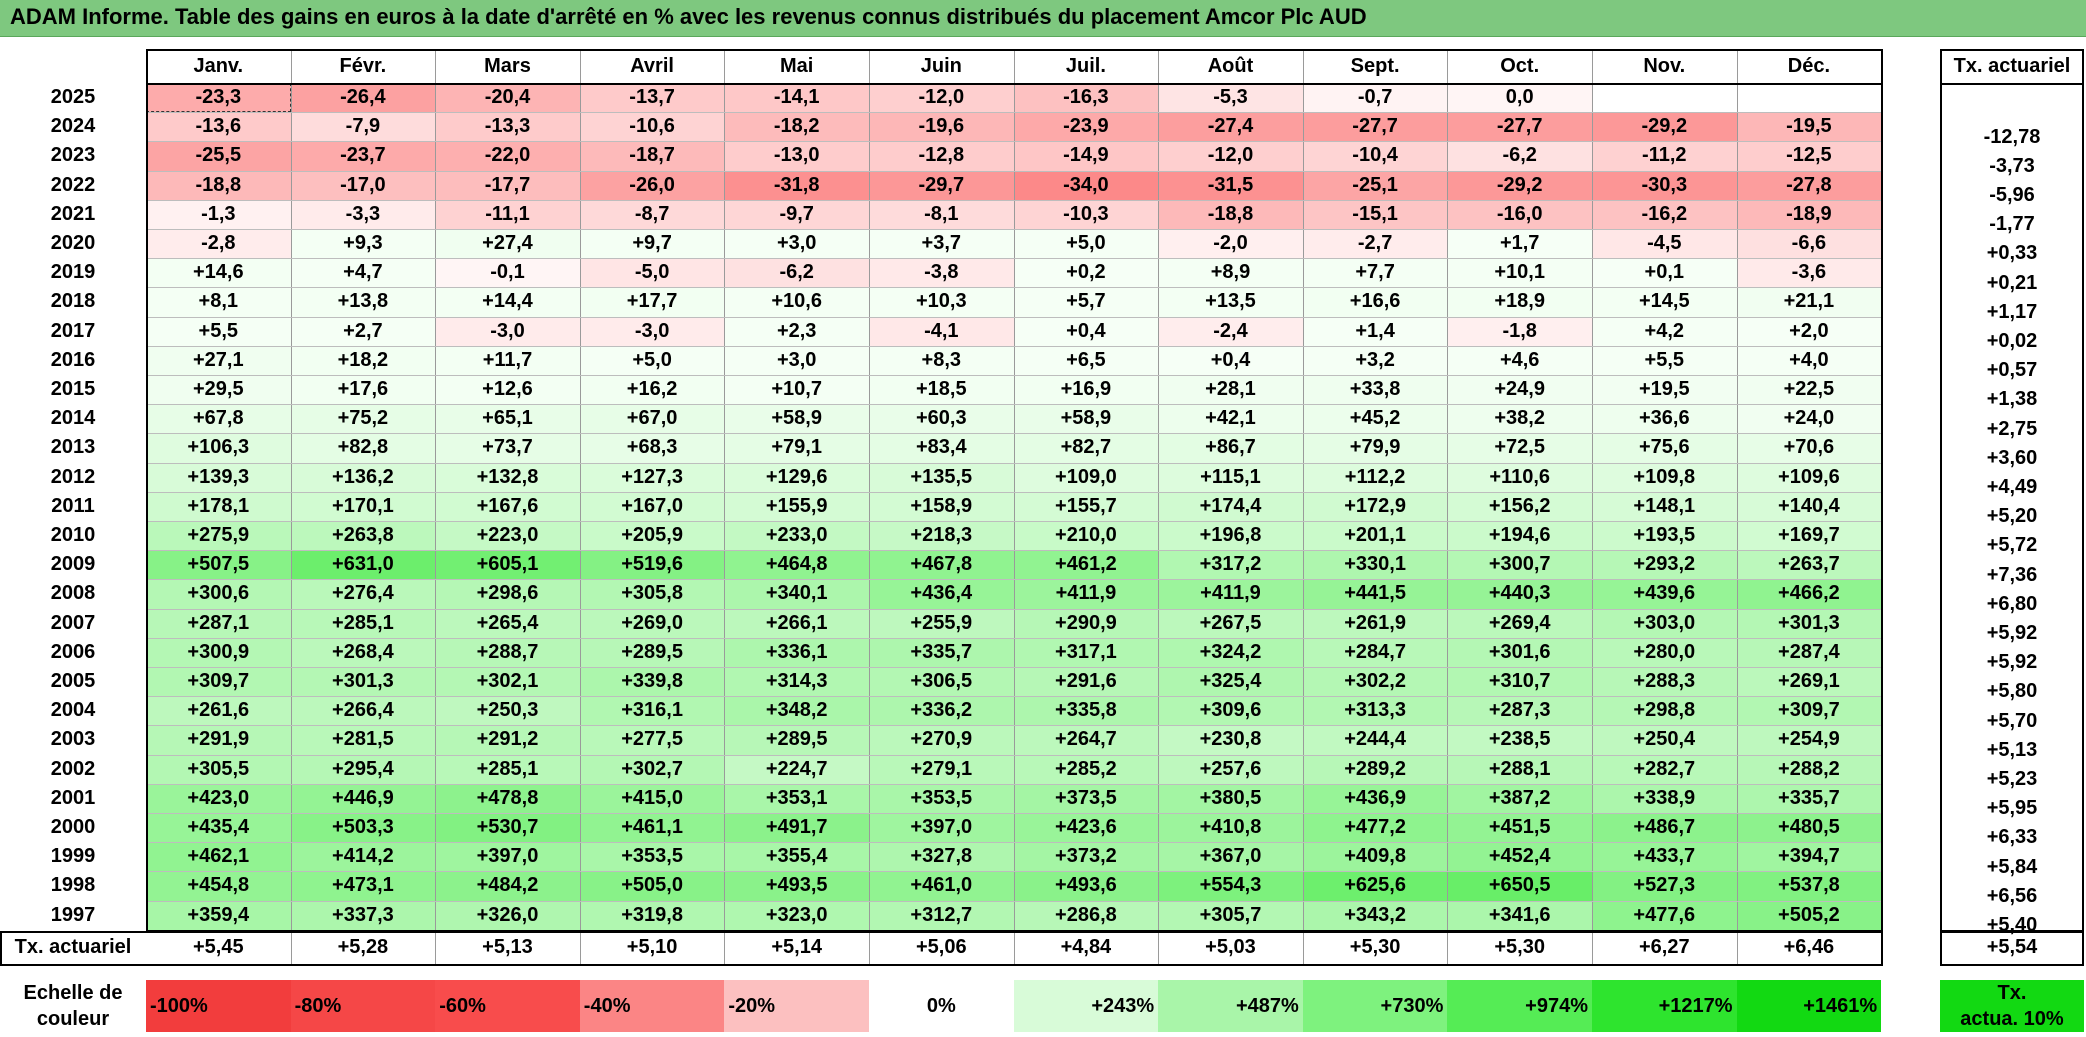 The height and width of the screenshot is (1037, 2086). What do you see at coordinates (1809, 886) in the screenshot?
I see `table-cell: +537,8` at bounding box center [1809, 886].